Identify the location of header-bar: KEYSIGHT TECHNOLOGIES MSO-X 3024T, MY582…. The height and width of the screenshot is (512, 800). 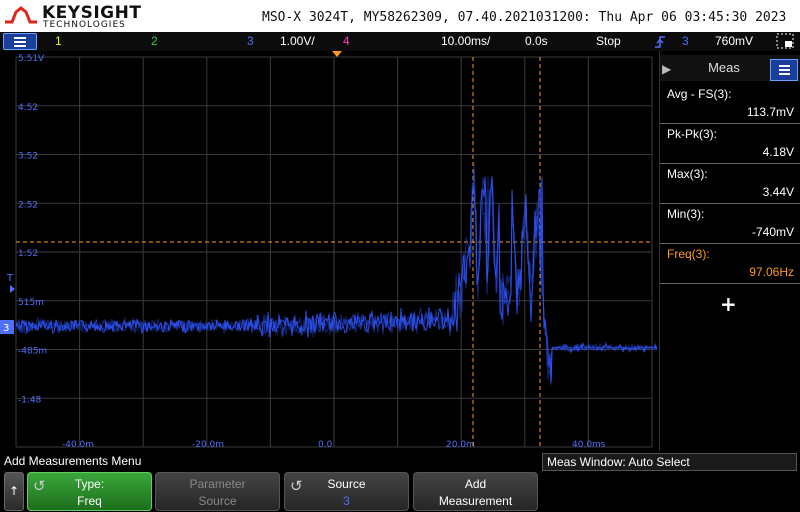
(400, 16).